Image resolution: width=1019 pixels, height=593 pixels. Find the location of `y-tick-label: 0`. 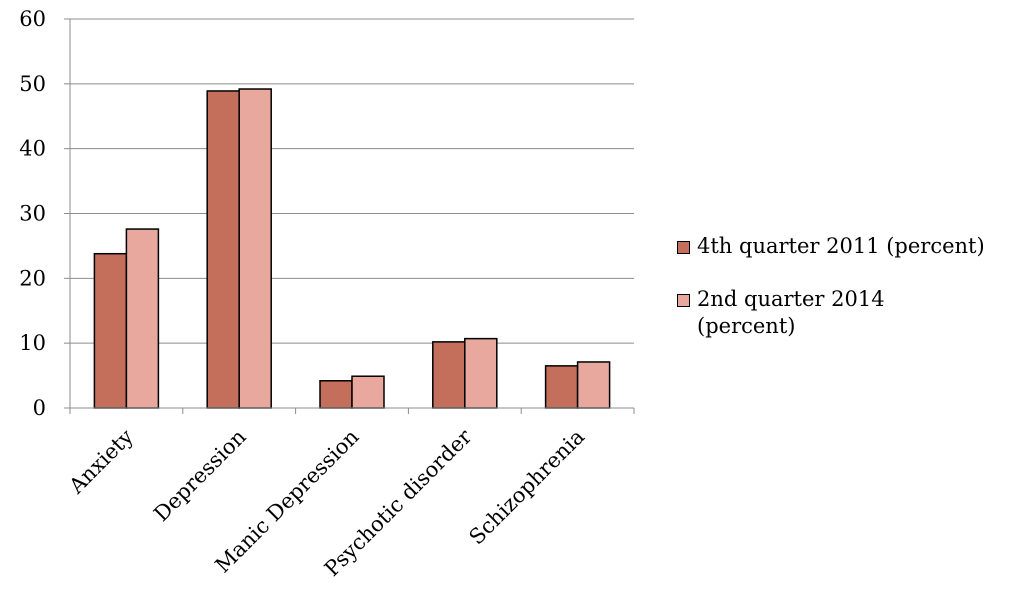

y-tick-label: 0 is located at coordinates (39, 408).